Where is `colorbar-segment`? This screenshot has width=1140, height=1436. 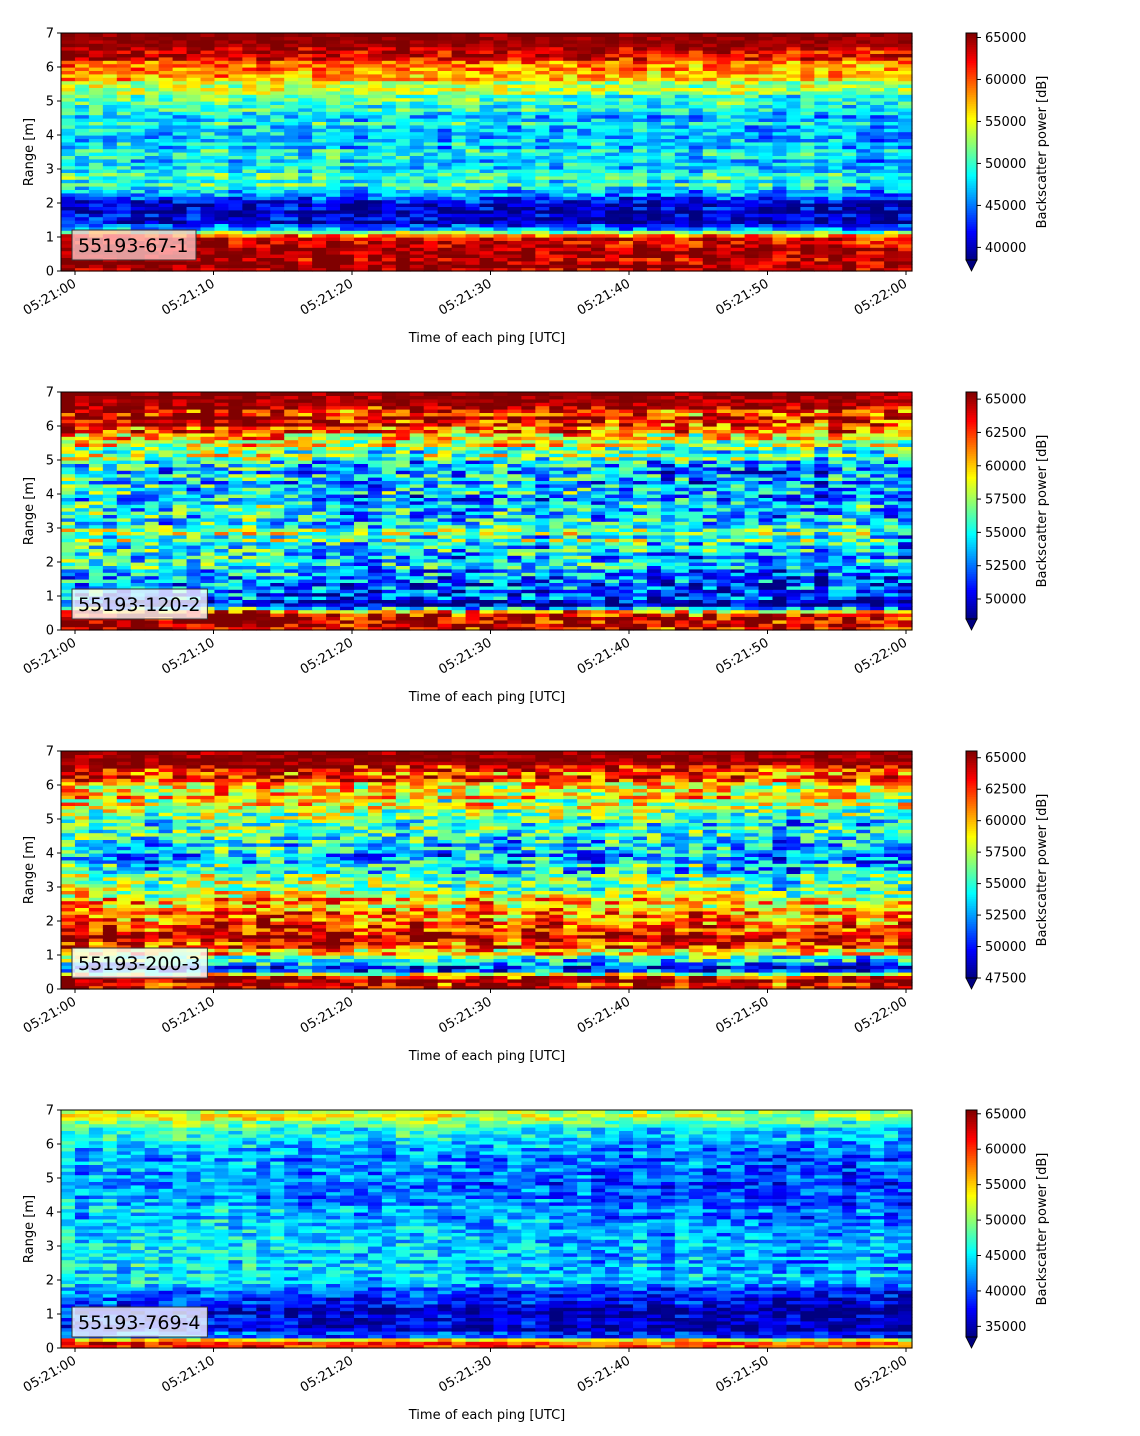
colorbar-segment is located at coordinates (971, 37).